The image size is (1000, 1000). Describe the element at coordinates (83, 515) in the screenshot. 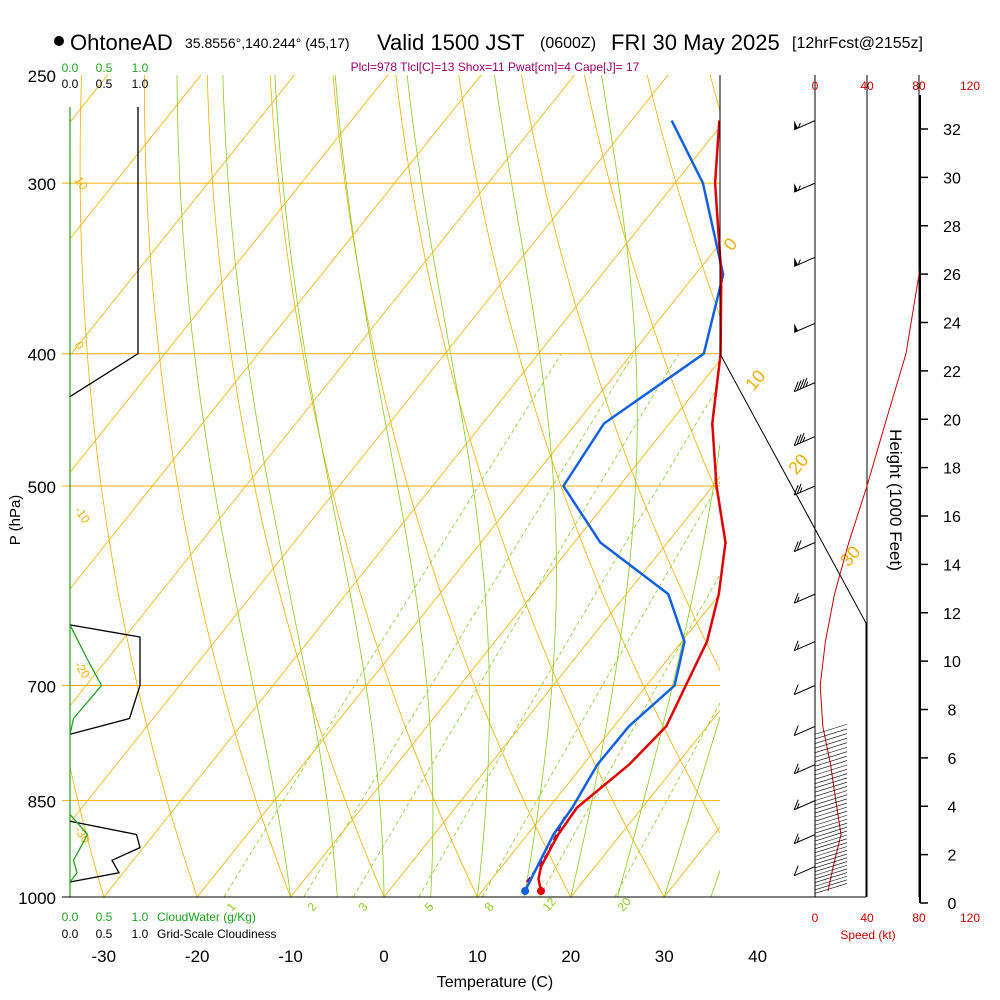

I see `adiabat-label: -10` at that location.